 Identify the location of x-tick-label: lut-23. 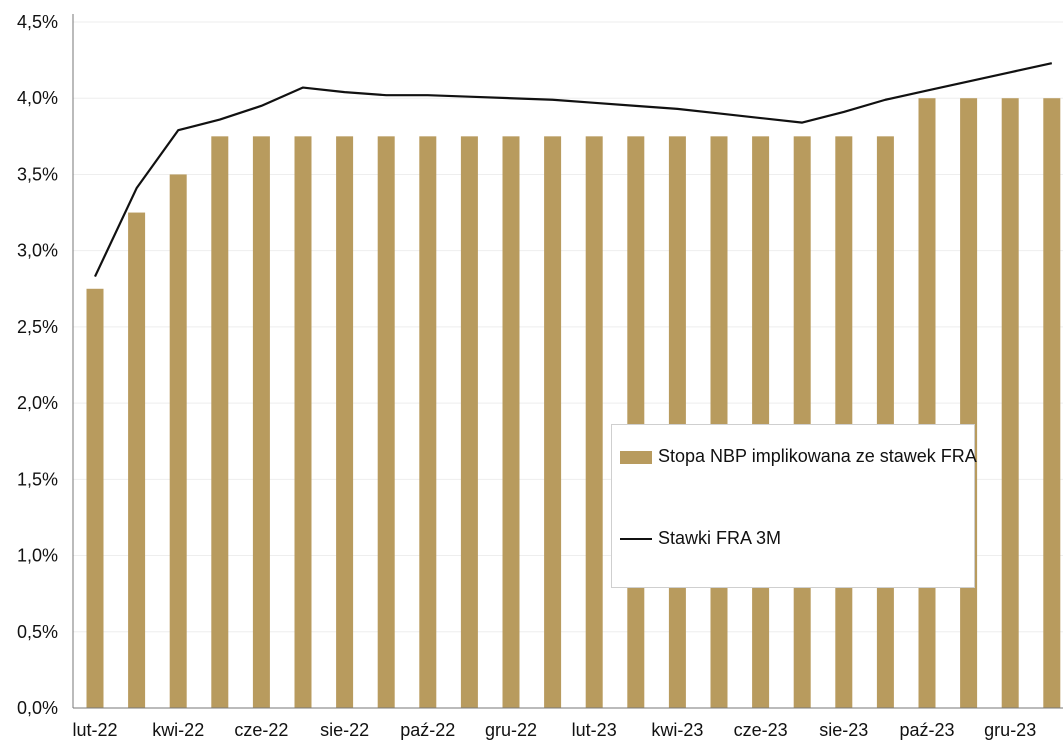
(594, 730).